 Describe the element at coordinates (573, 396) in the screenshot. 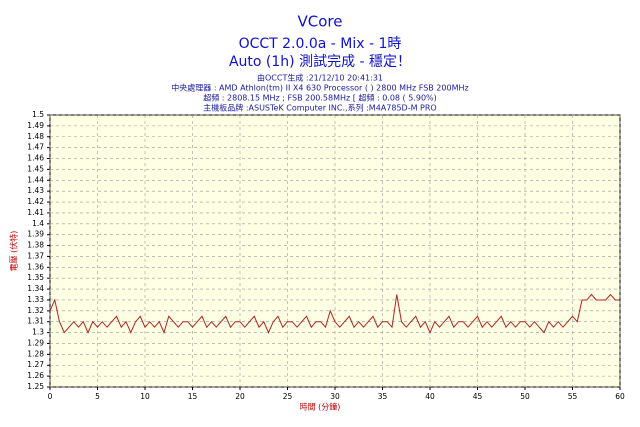

I see `x-tick-label: 55` at that location.